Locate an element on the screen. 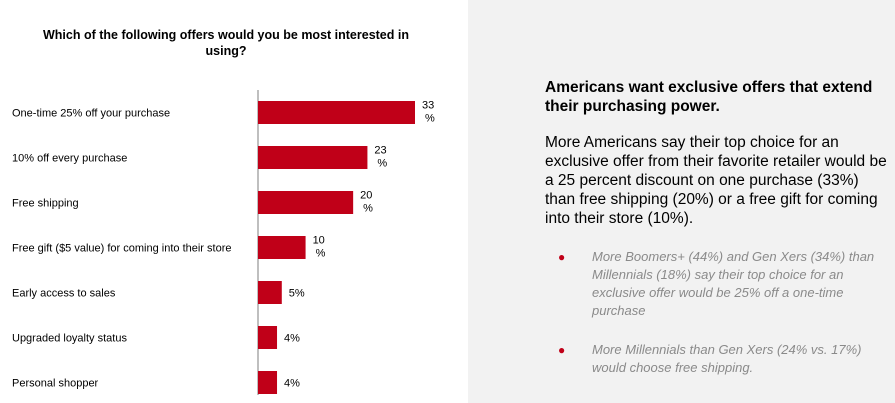 The height and width of the screenshot is (403, 895). data-label: 33 is located at coordinates (428, 106).